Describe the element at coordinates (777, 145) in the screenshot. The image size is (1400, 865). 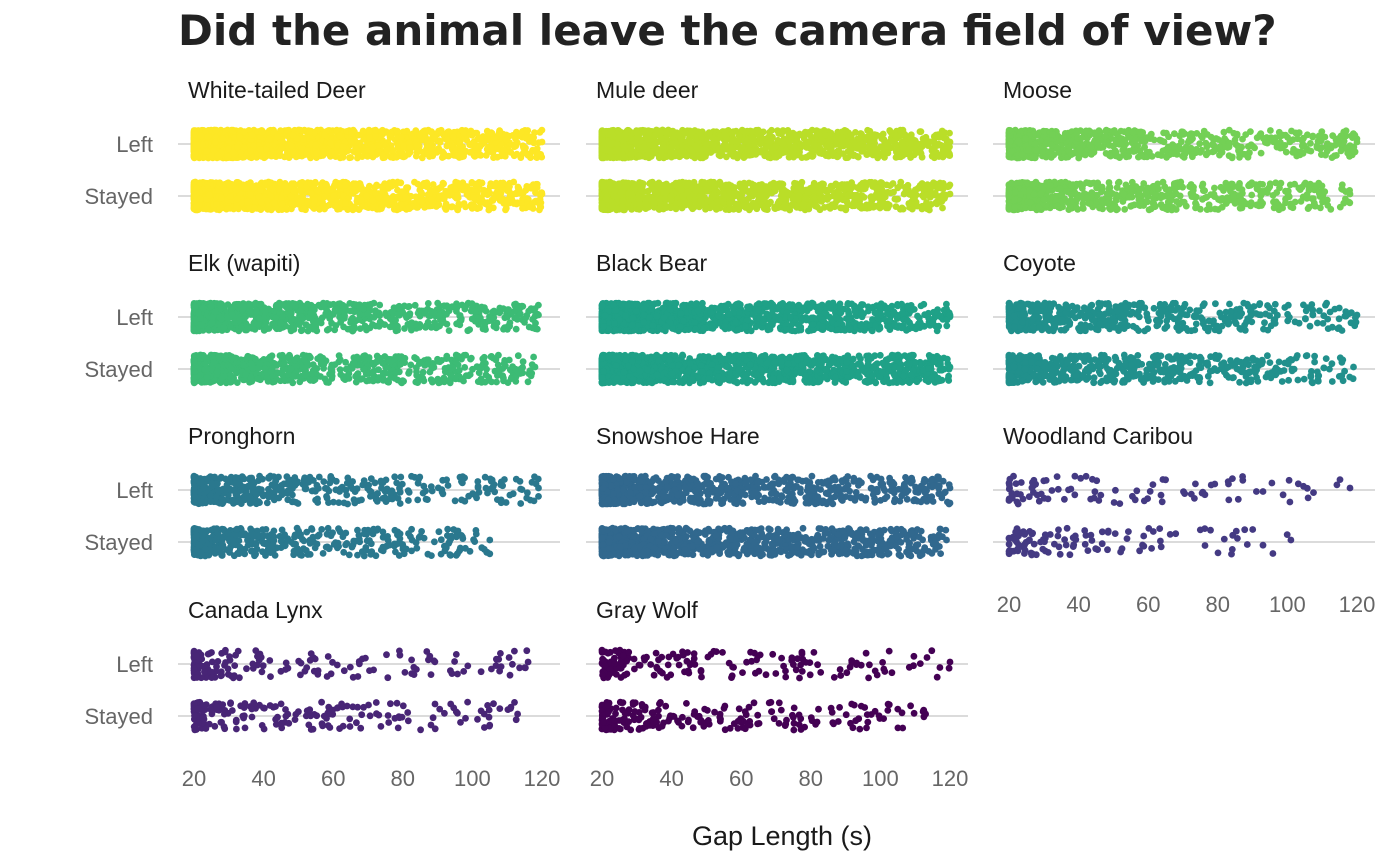
I see `facet-panel: Mule deer` at that location.